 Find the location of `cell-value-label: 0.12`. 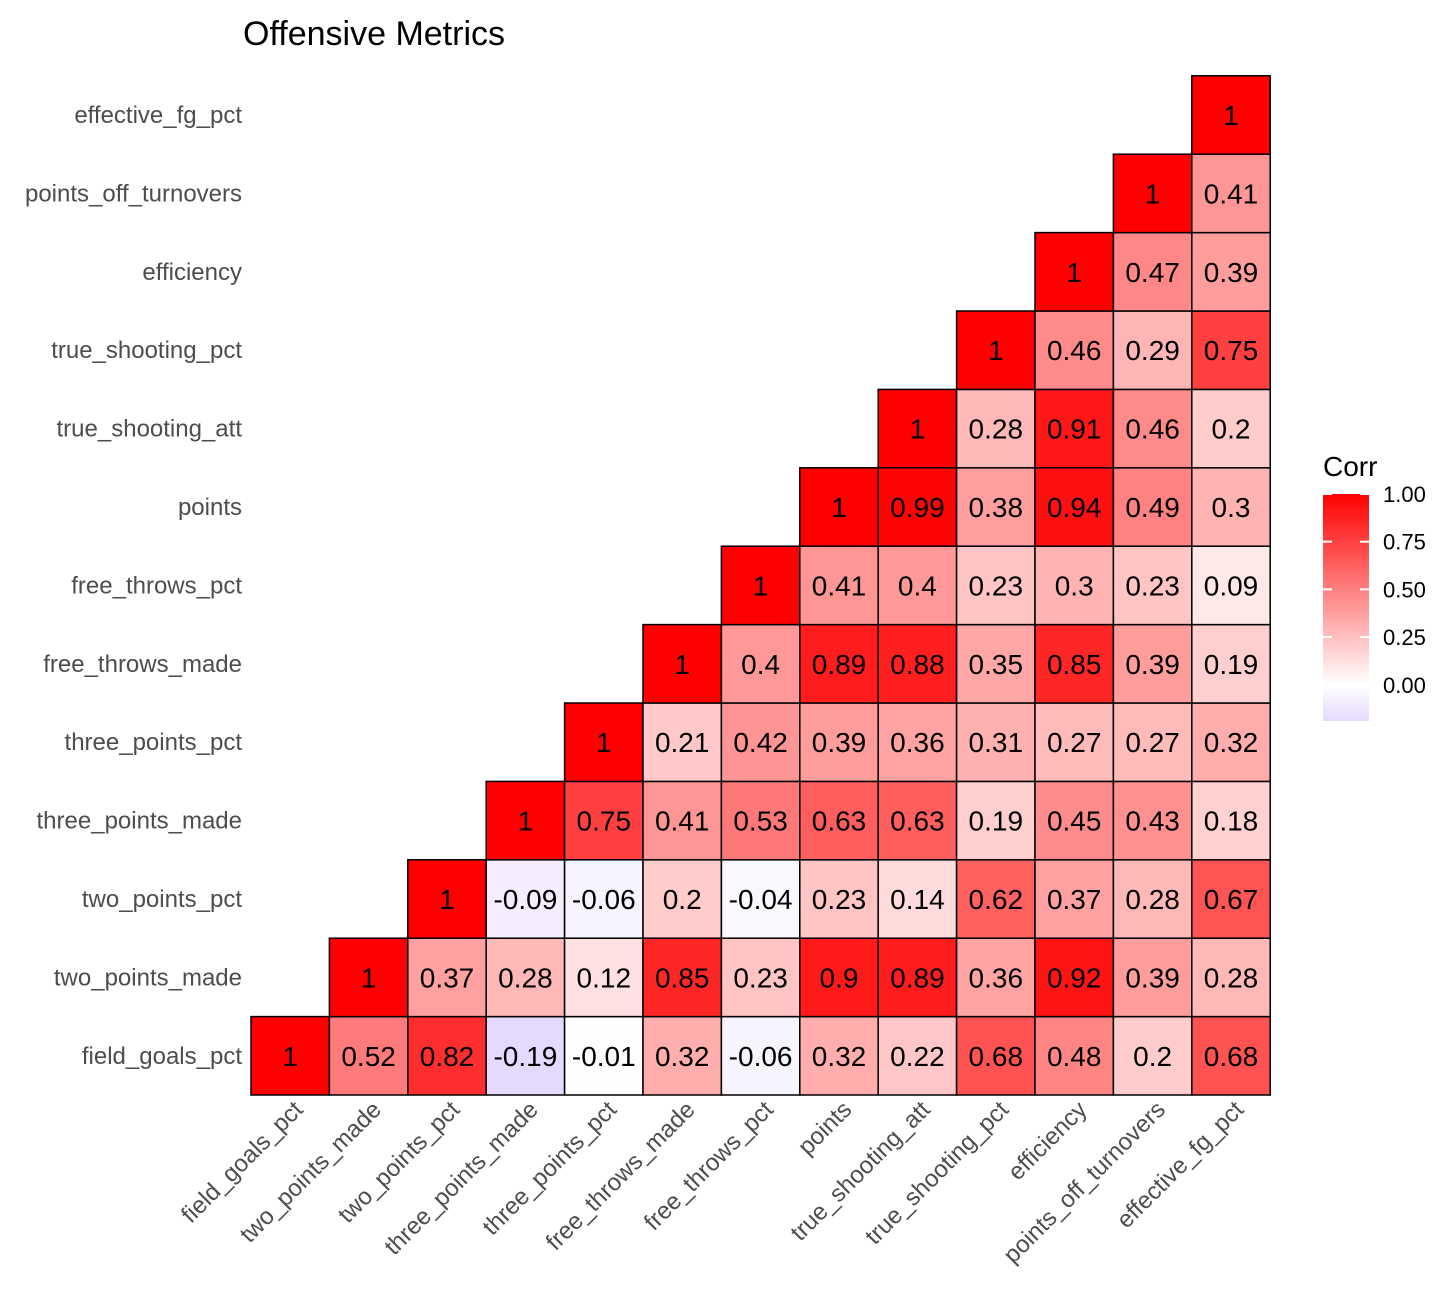

cell-value-label: 0.12 is located at coordinates (604, 977).